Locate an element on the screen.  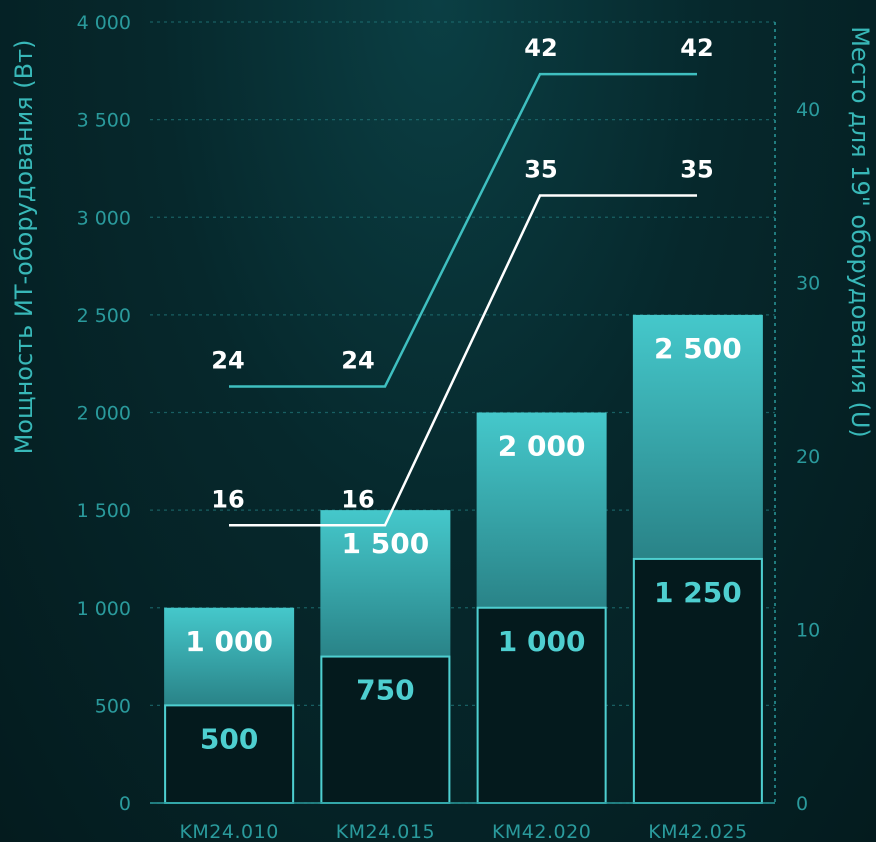
y-right-tick-label: 20 is located at coordinates (808, 457).